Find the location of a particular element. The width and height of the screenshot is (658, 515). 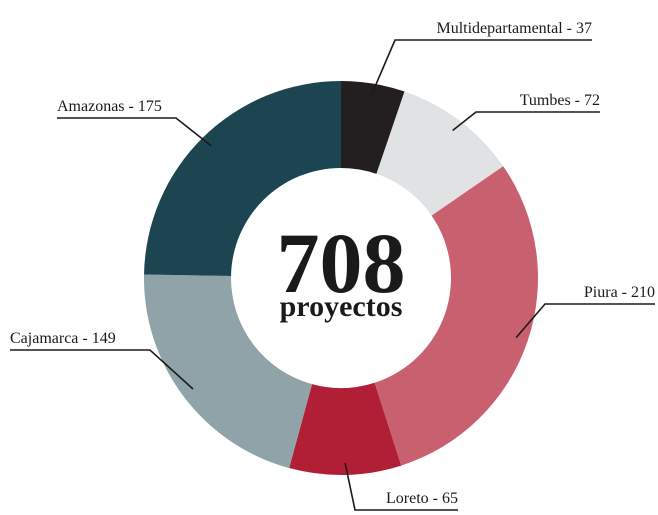

center-total: 708 is located at coordinates (341, 263).